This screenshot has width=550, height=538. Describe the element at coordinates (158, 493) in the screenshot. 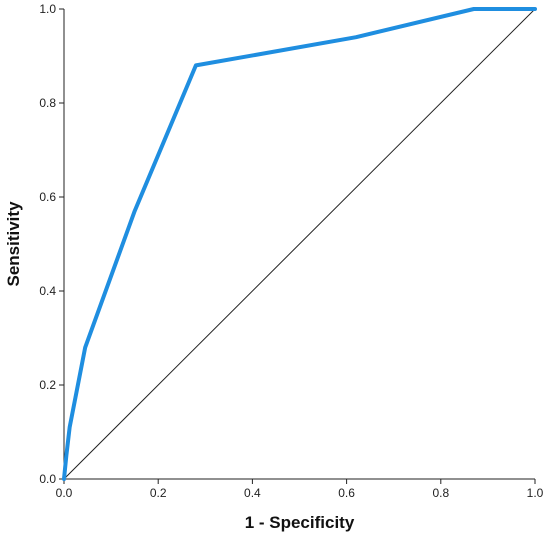

I see `x-tick-label: 0.2` at that location.